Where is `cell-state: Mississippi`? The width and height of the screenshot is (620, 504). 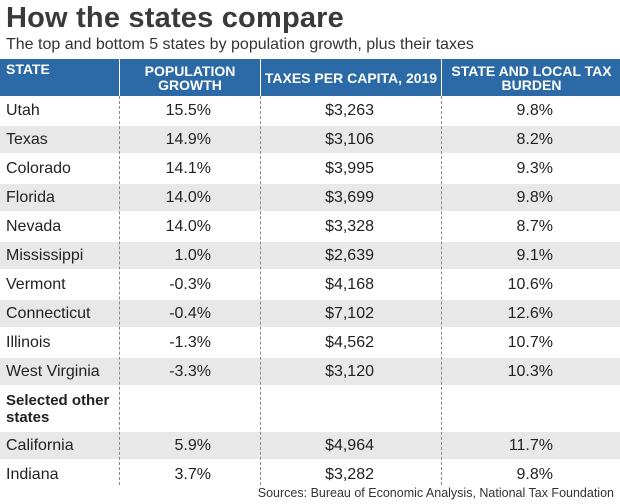
cell-state: Mississippi is located at coordinates (45, 255).